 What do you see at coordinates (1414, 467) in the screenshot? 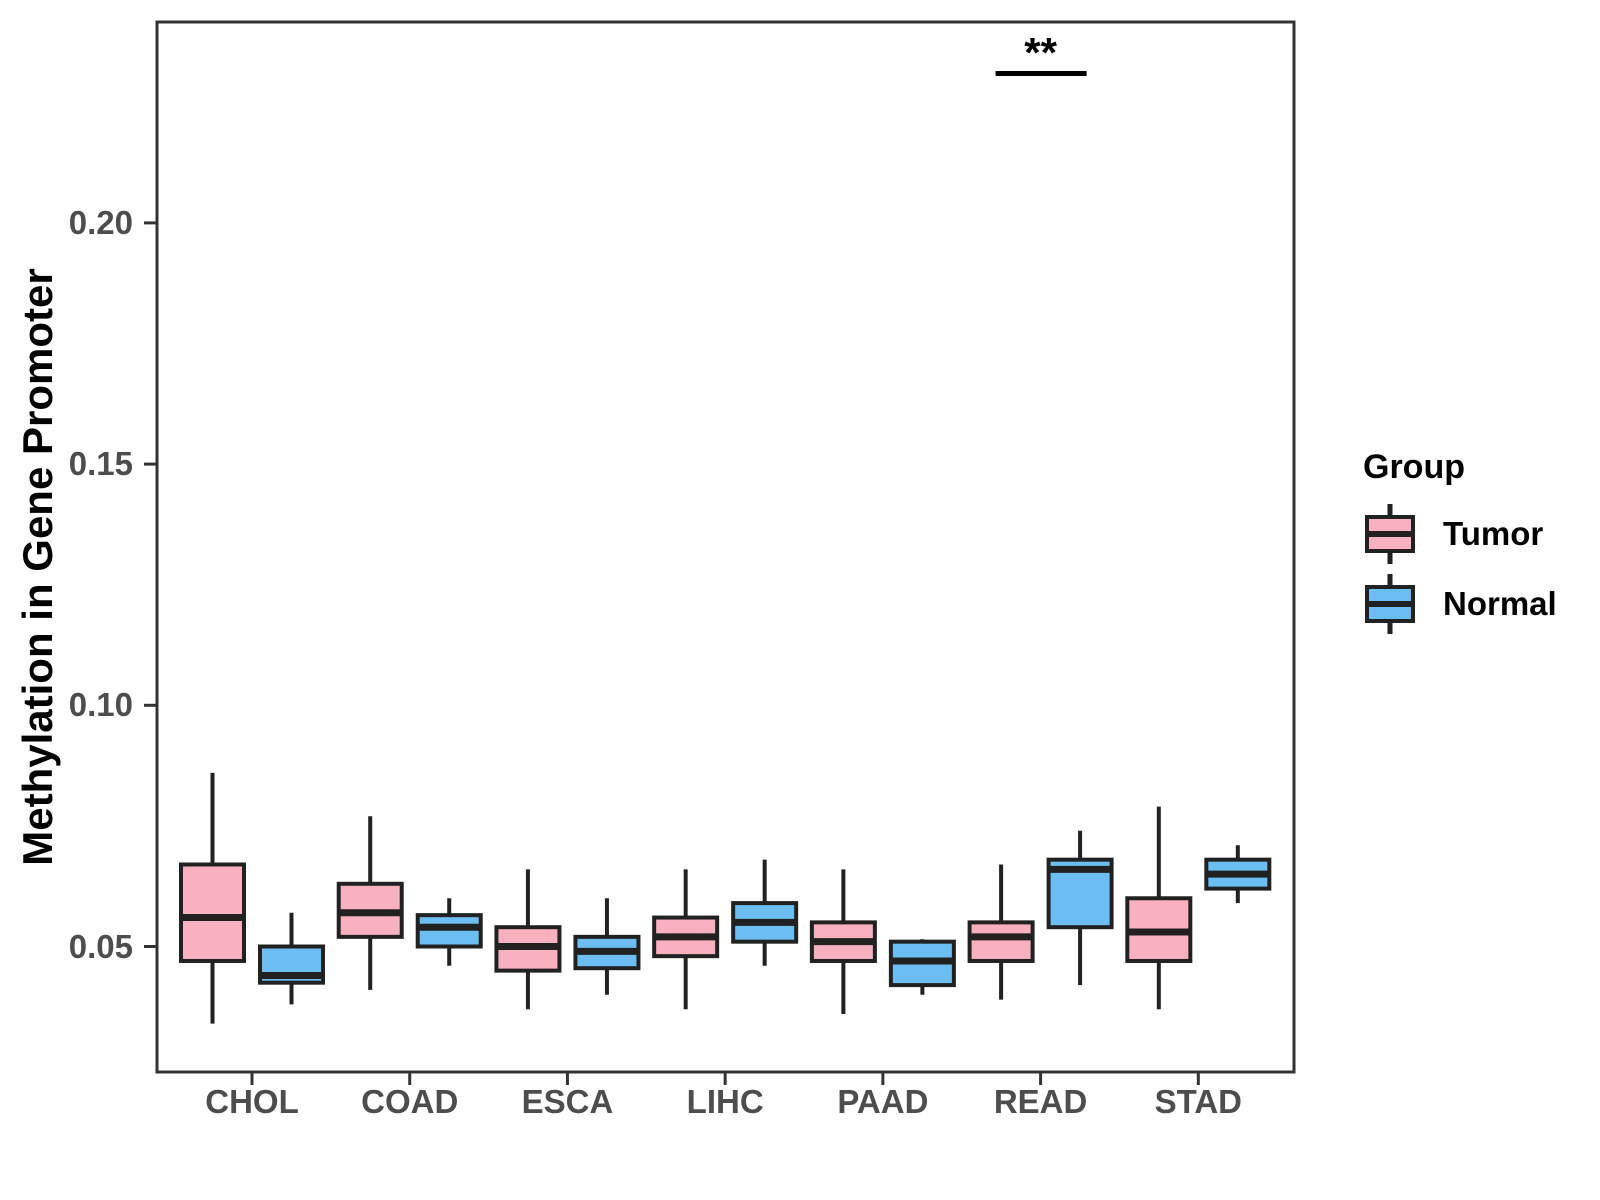
I see `legend-title: Group` at bounding box center [1414, 467].